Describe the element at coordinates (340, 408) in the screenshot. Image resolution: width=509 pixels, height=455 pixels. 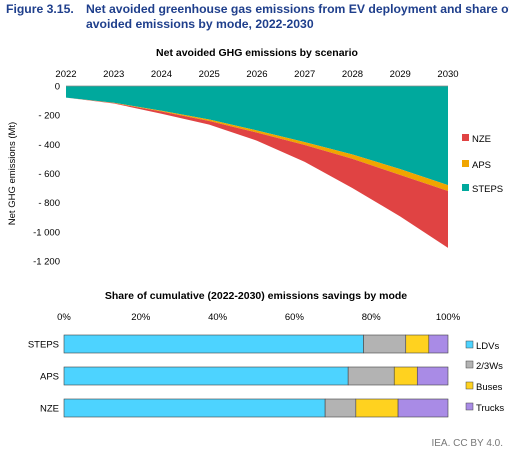
I see `bar-nze-2-3ws` at that location.